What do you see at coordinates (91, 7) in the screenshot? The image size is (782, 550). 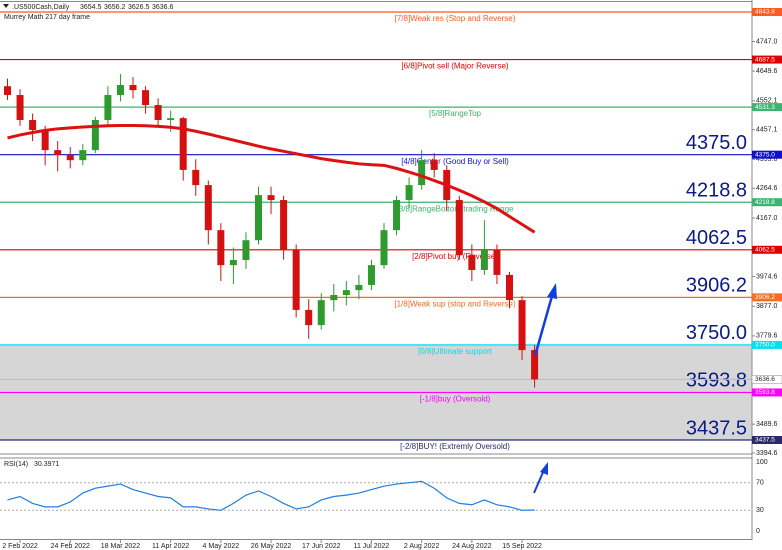 I see `quote-value: 3654.5` at bounding box center [91, 7].